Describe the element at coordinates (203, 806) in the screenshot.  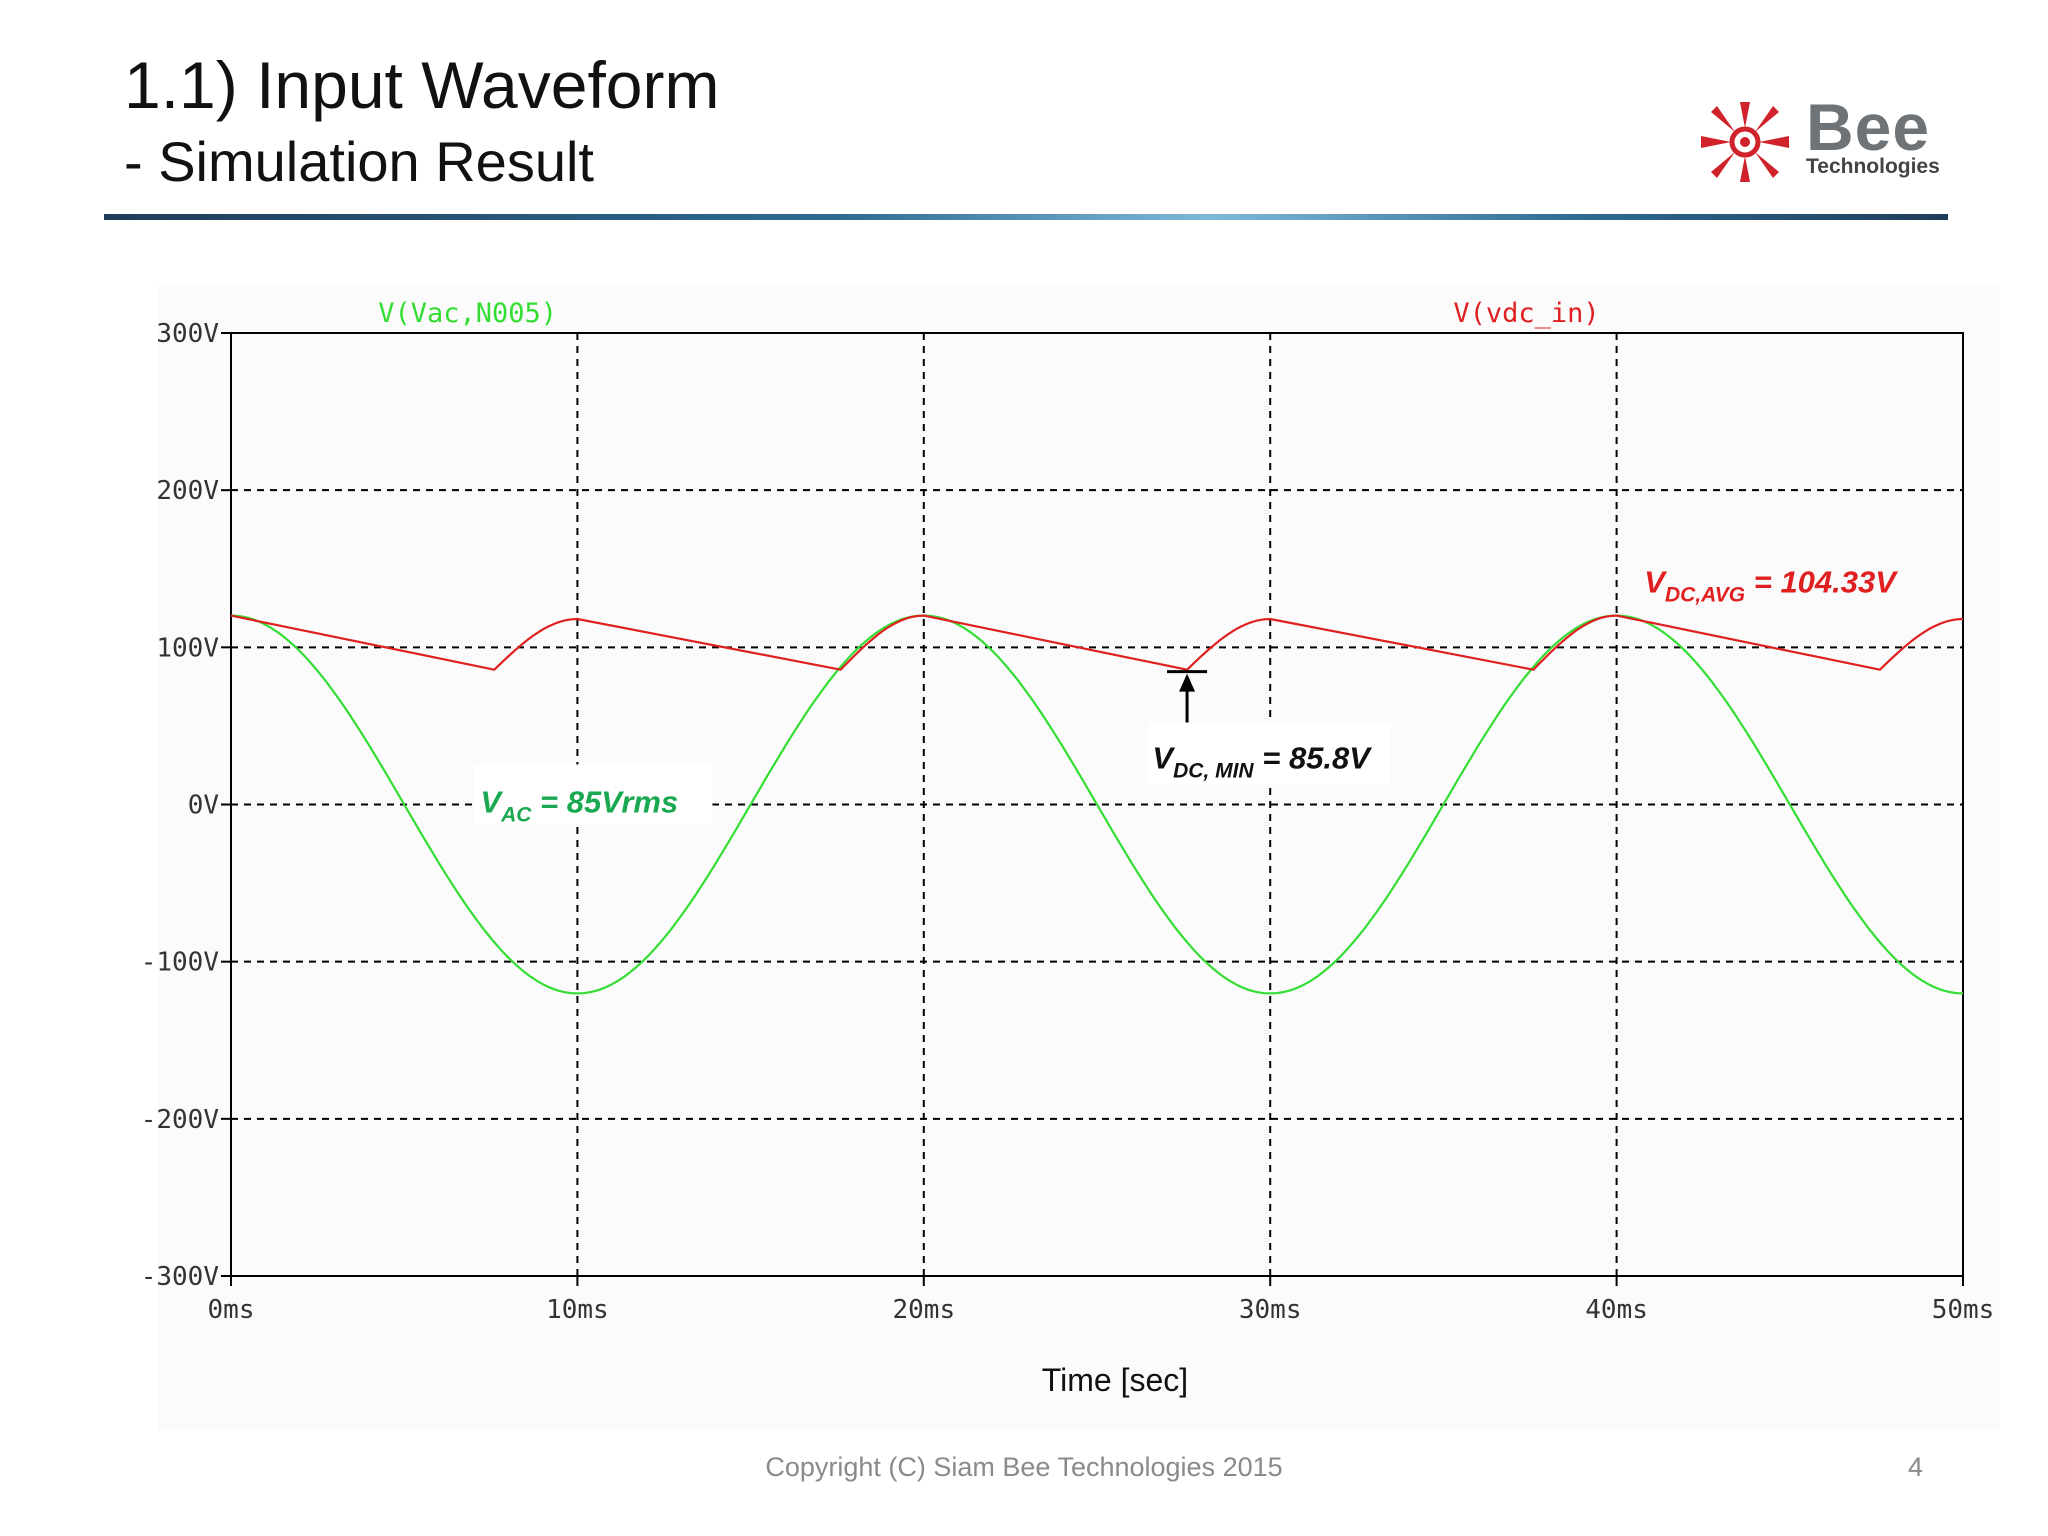
I see `y-tick-label: 0V` at that location.